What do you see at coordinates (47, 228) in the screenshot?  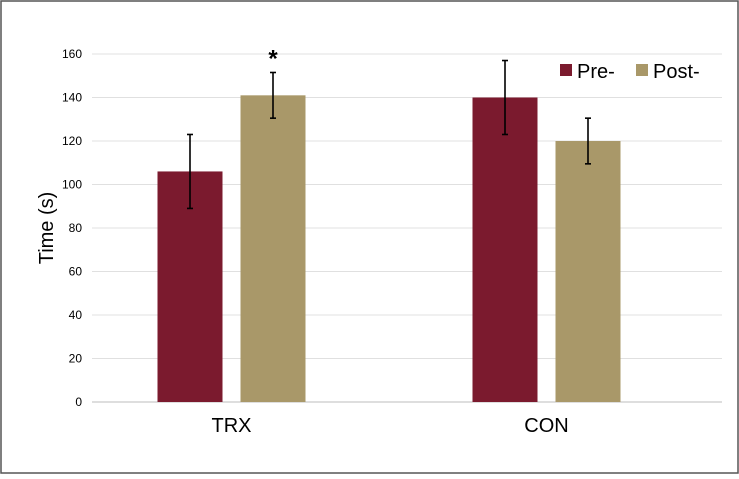 I see `y-axis-label: Time (s)` at bounding box center [47, 228].